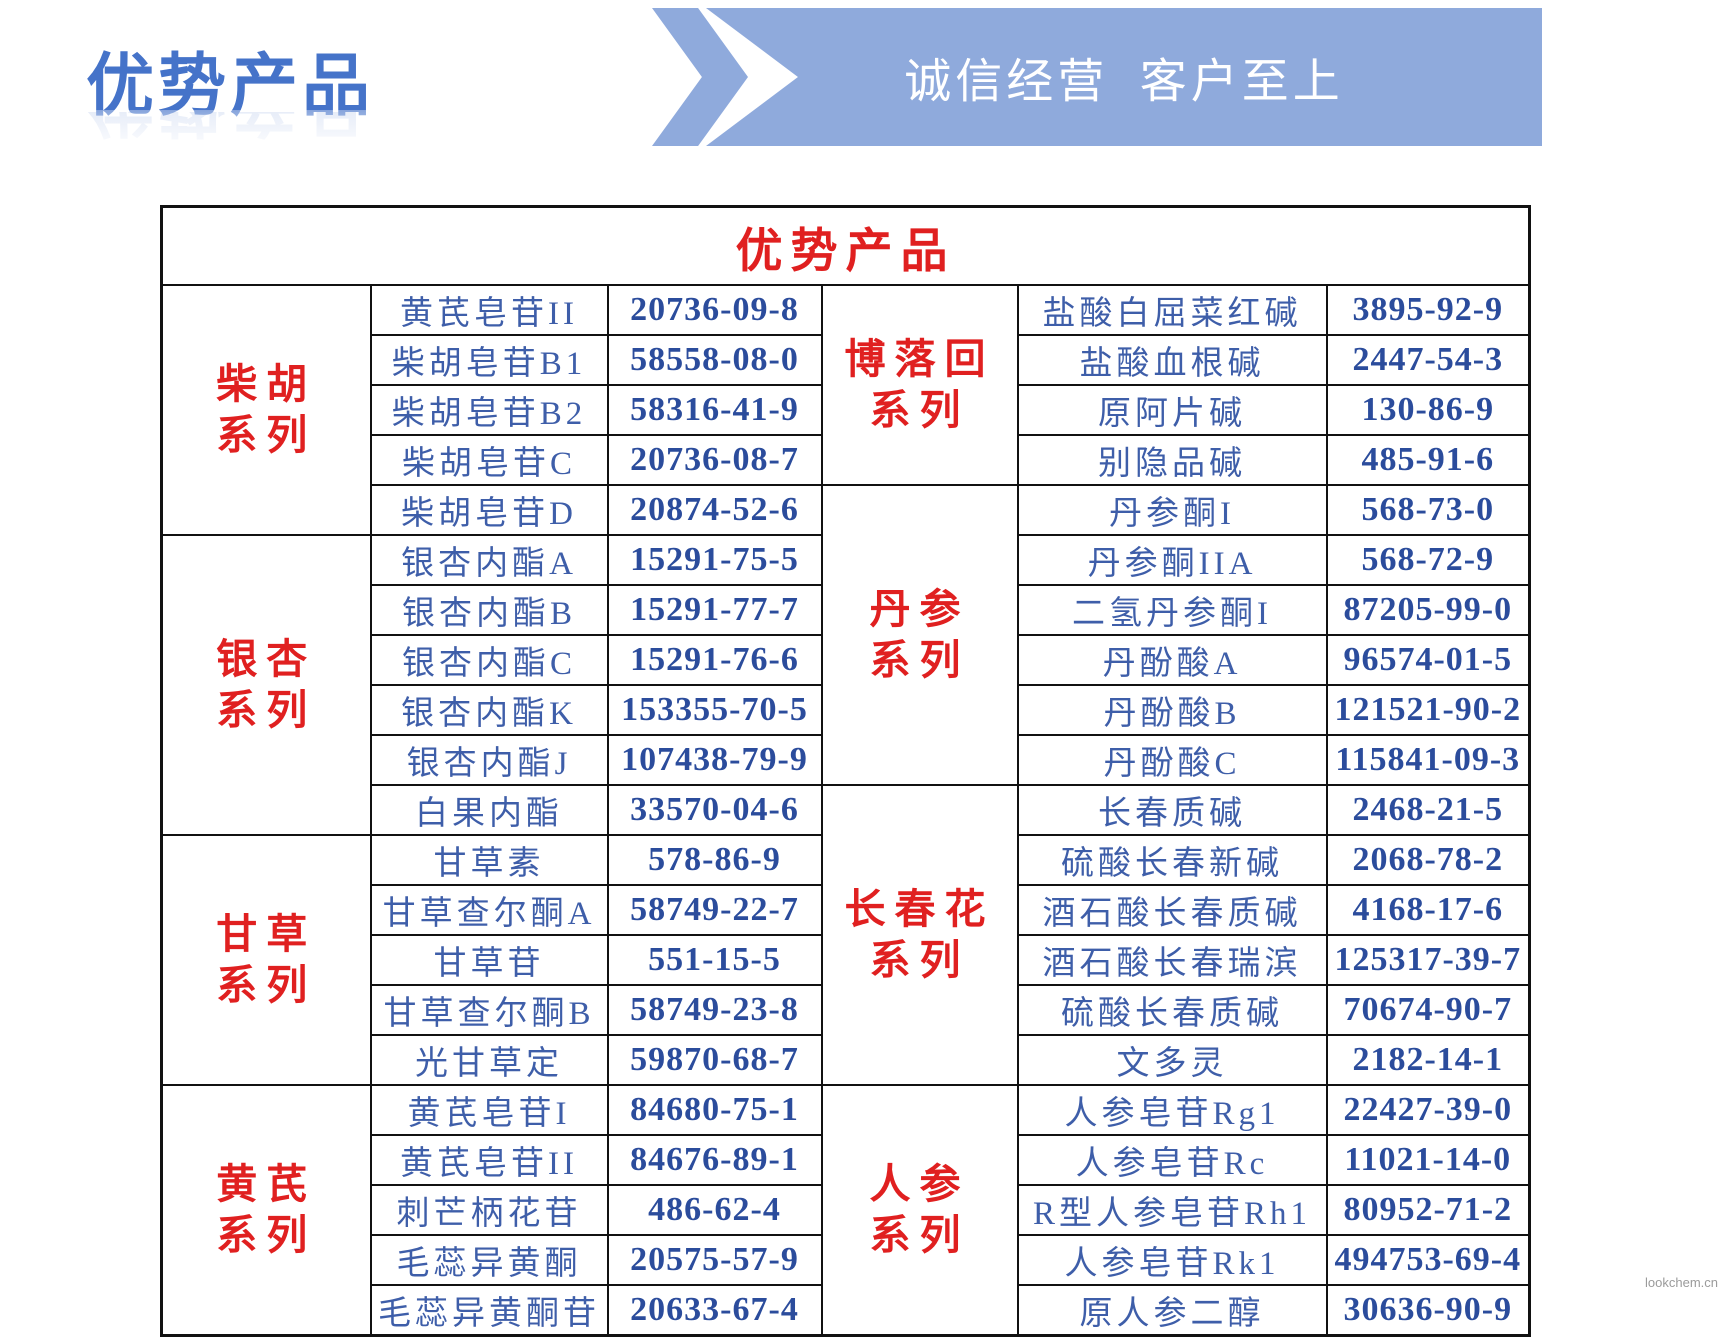  What do you see at coordinates (489, 1210) in the screenshot?
I see `product-name-cell: 刺芒柄花苷` at bounding box center [489, 1210].